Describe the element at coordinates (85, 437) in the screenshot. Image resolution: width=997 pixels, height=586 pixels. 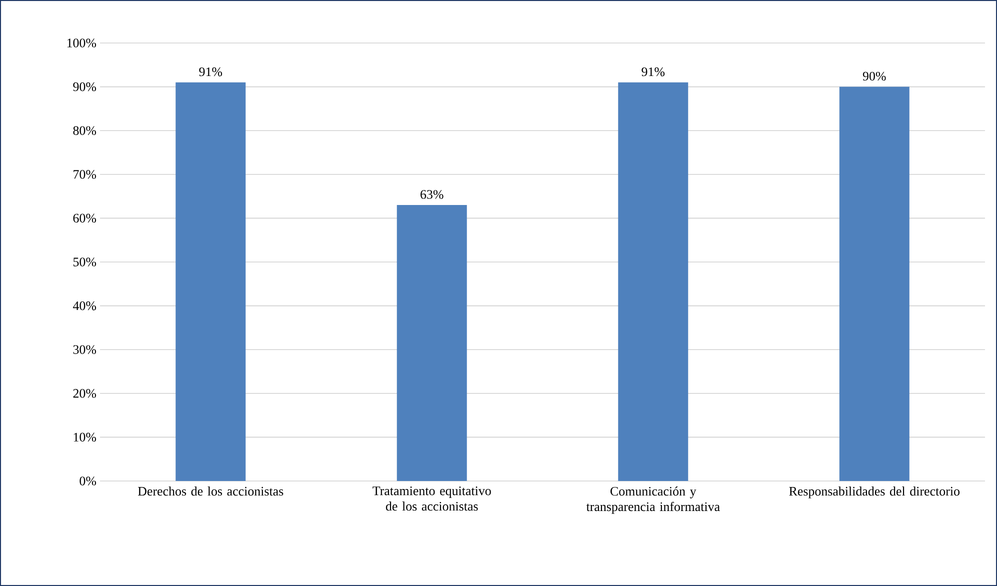
I see `y-tick-label: 10%` at that location.